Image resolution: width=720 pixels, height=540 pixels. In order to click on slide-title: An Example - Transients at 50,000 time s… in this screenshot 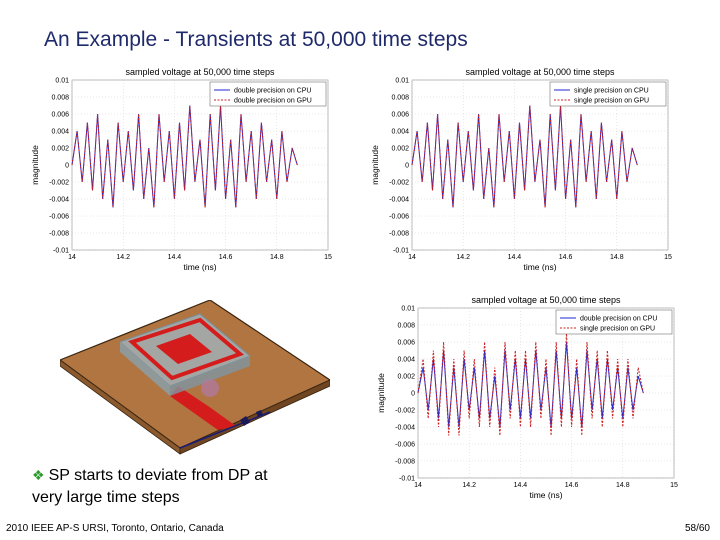, I will do `click(256, 39)`.